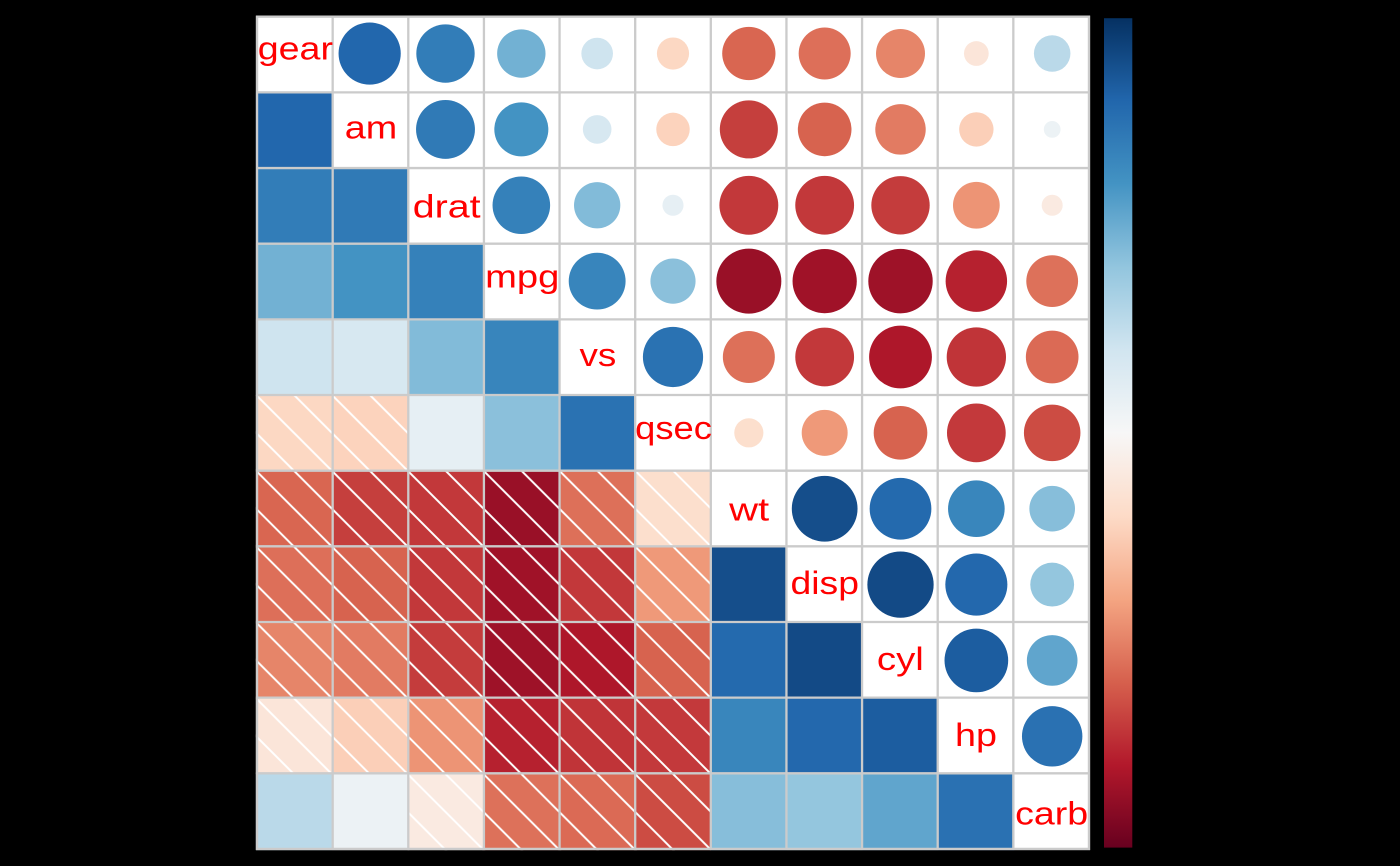 The height and width of the screenshot is (866, 1400). Describe the element at coordinates (673, 428) in the screenshot. I see `svg-text: qsec` at that location.